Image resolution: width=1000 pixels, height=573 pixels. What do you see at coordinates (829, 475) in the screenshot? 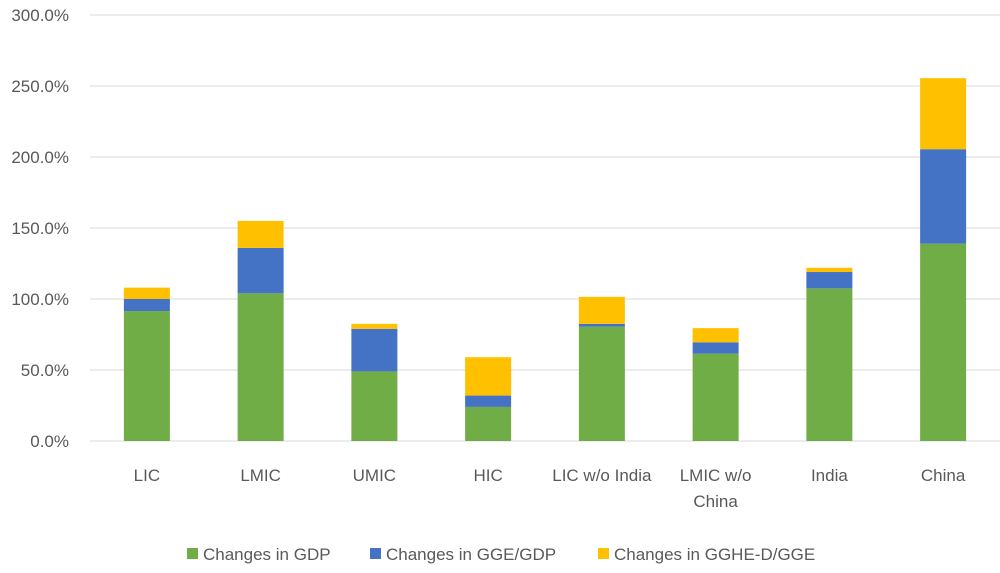
I see `x-category-label: India` at bounding box center [829, 475].